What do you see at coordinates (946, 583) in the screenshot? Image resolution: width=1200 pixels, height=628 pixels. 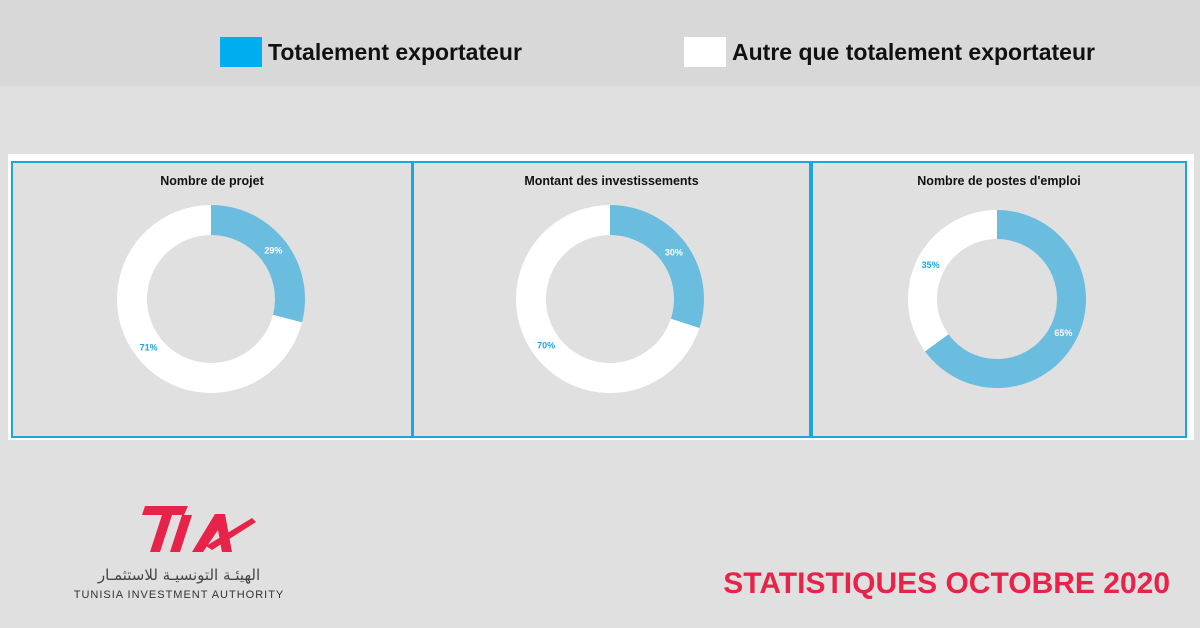 I see `footer-title: STATISTIQUES OCTOBRE 2020` at bounding box center [946, 583].